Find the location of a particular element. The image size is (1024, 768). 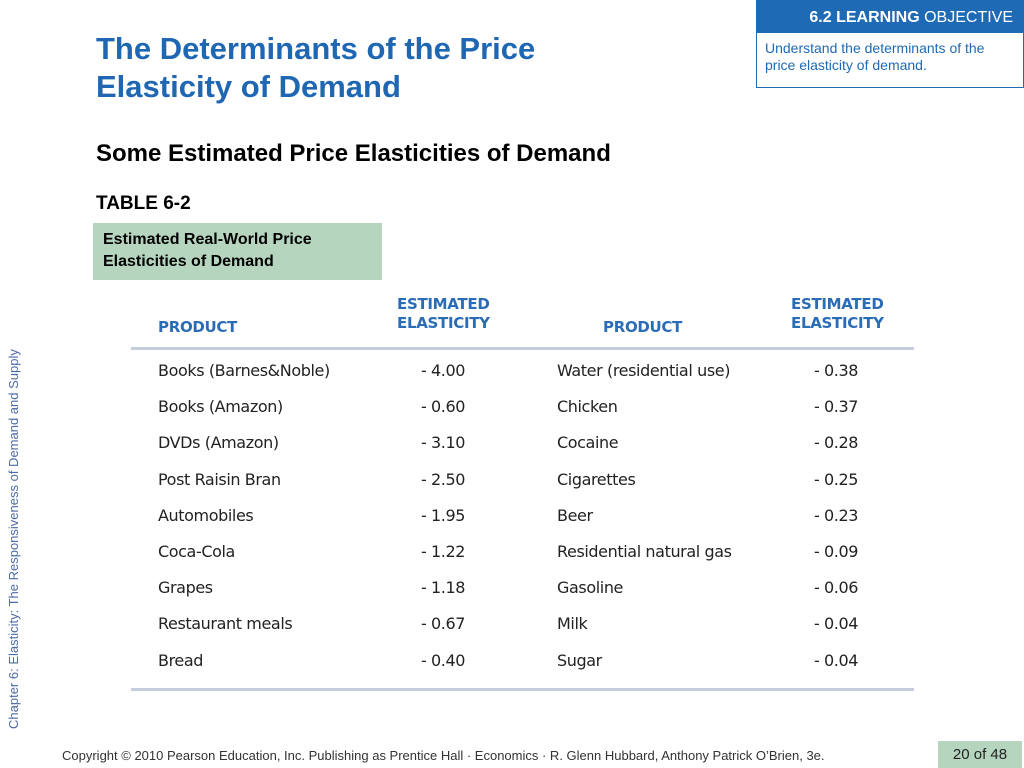

slide-title-line2: Elasticity of Demand is located at coordinates (248, 86).